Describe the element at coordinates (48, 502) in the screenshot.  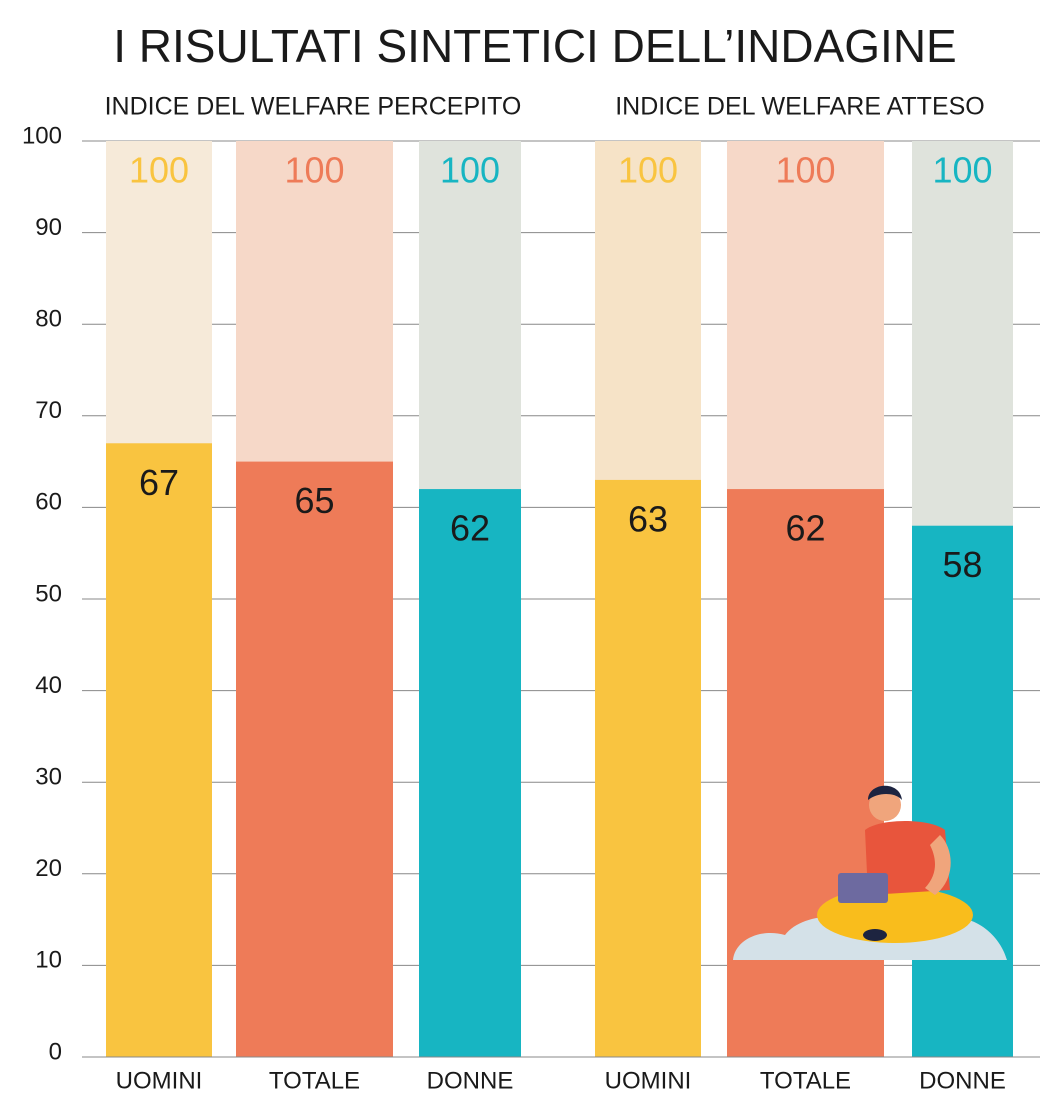
I see `y-tick-label: 60` at that location.